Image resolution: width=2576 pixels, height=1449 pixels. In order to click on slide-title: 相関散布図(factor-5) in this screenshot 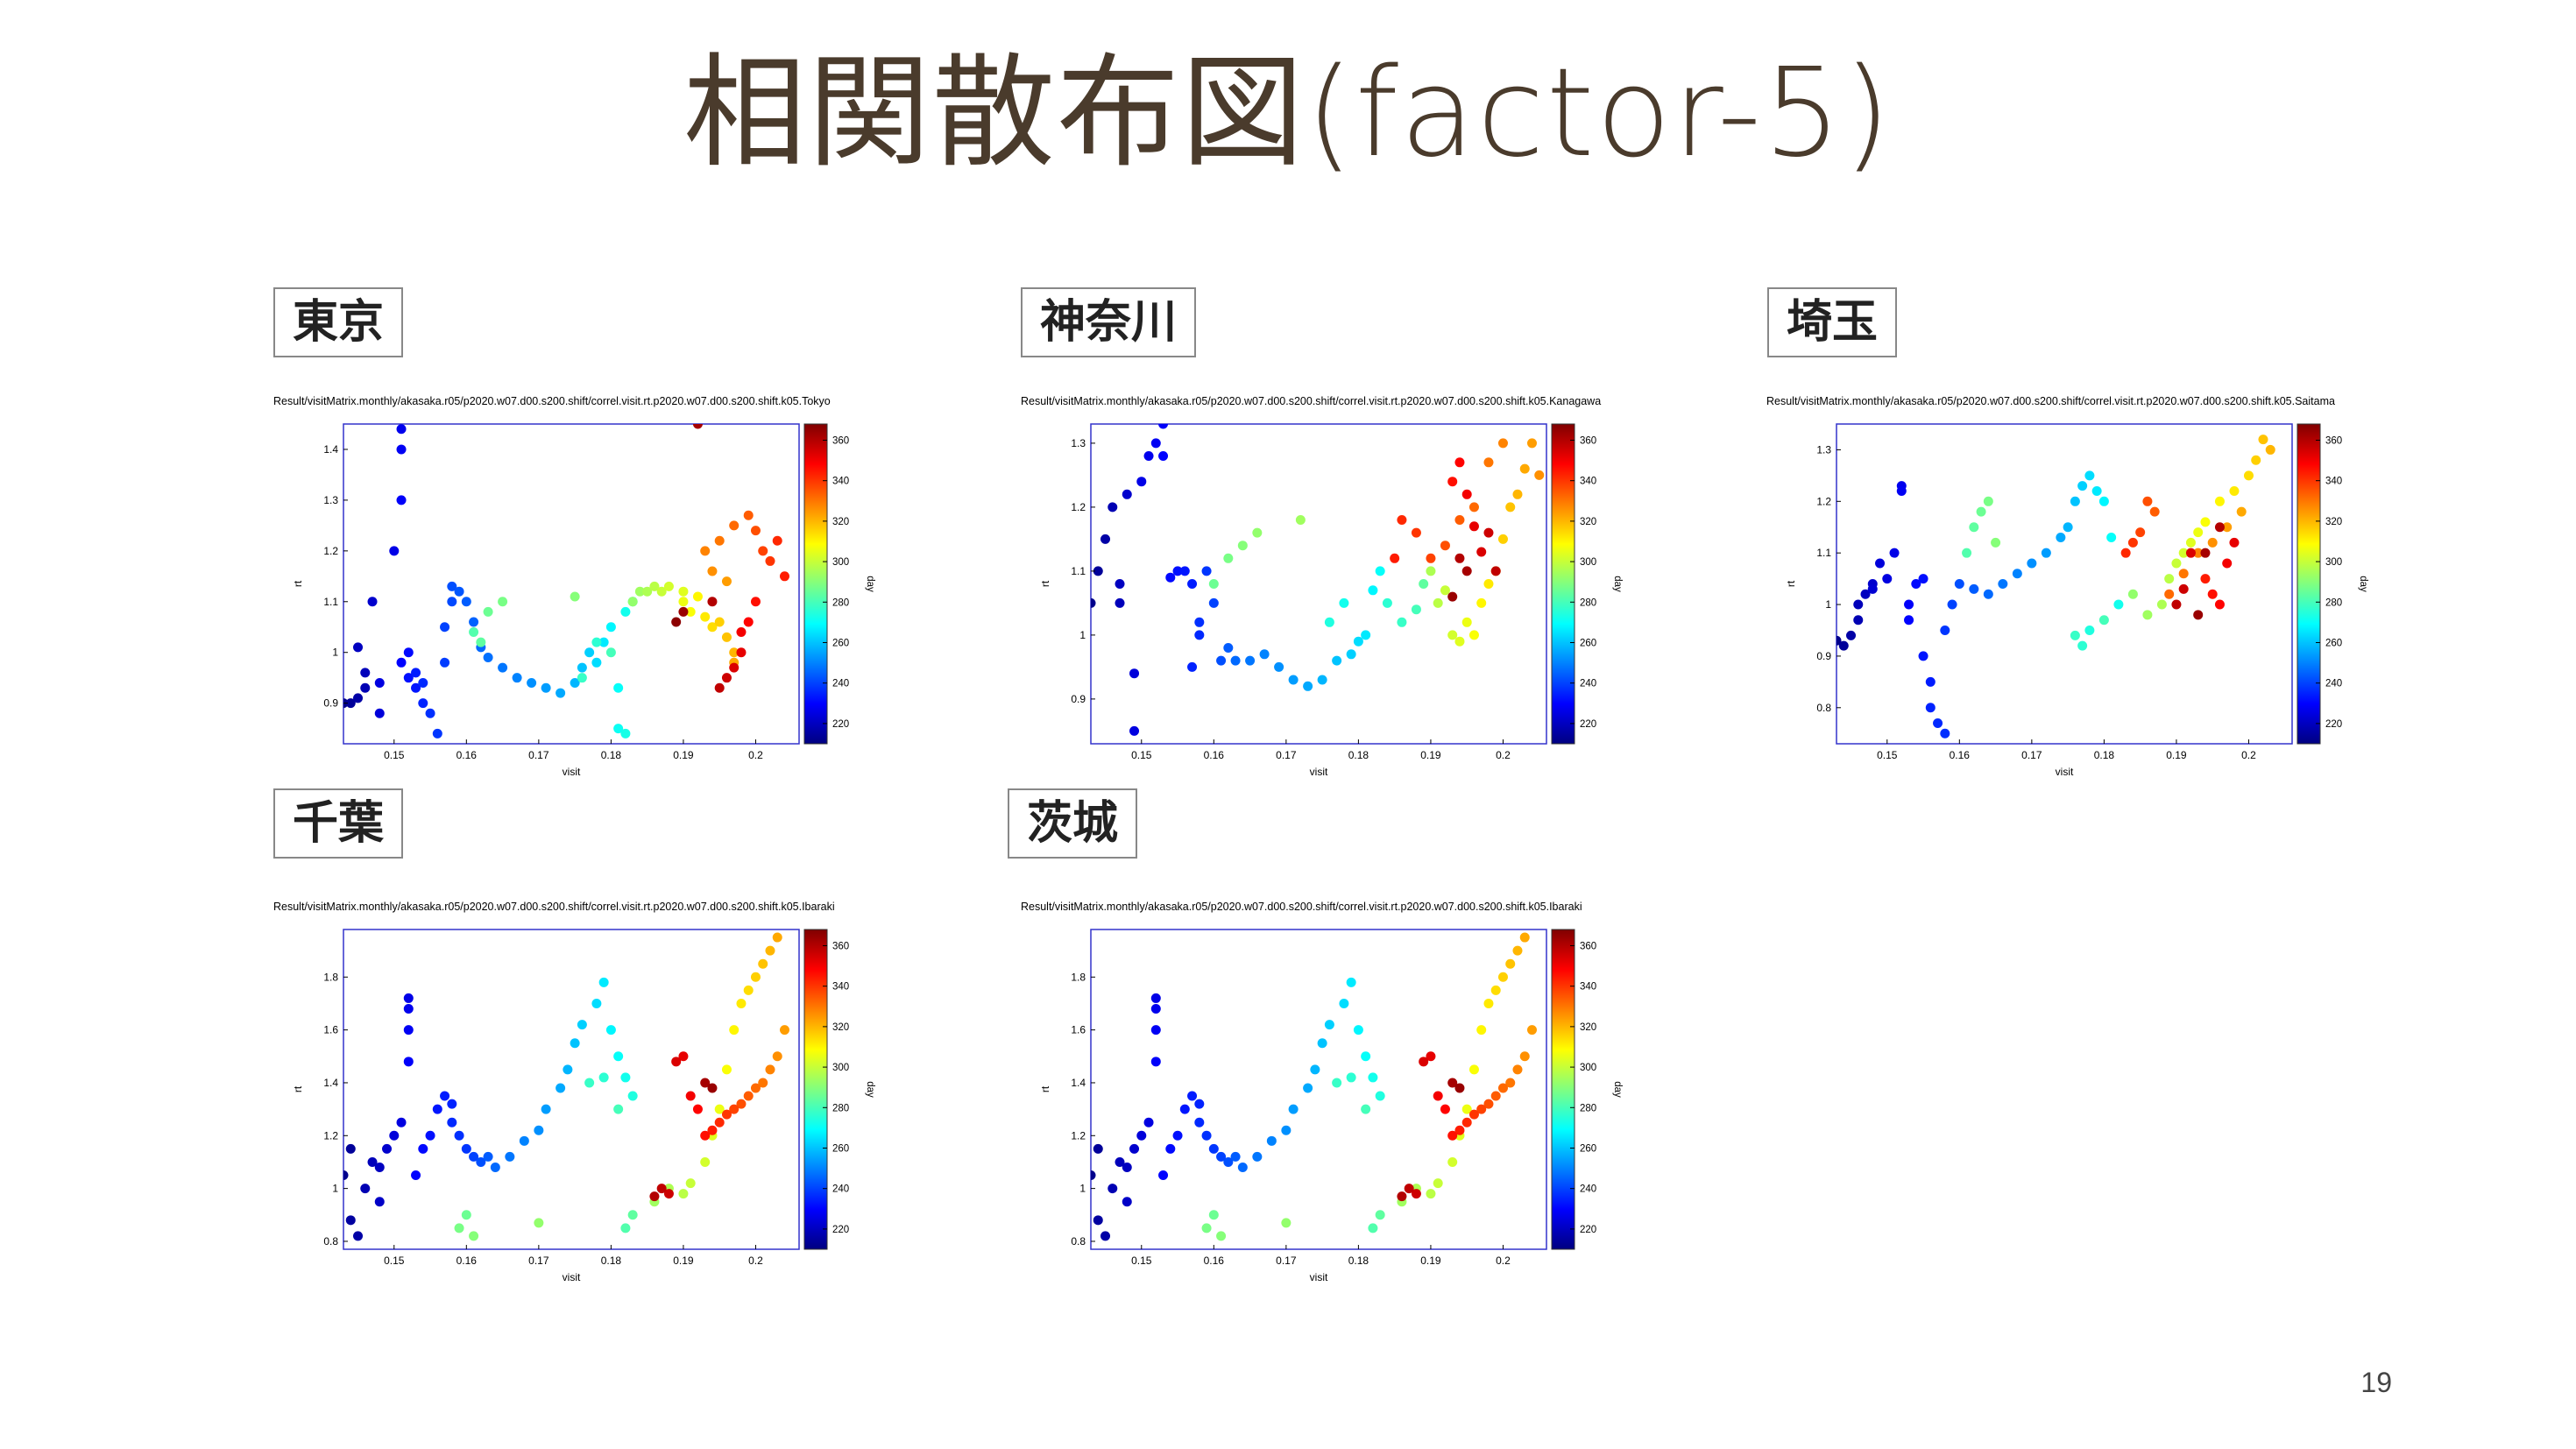, I will do `click(1288, 114)`.